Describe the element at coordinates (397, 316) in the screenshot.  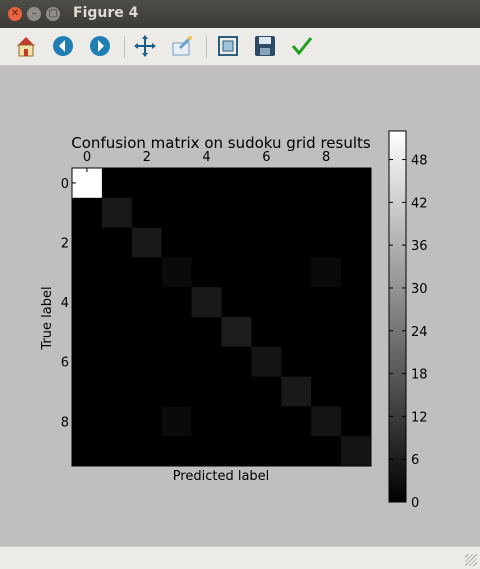
I see `colorbar` at that location.